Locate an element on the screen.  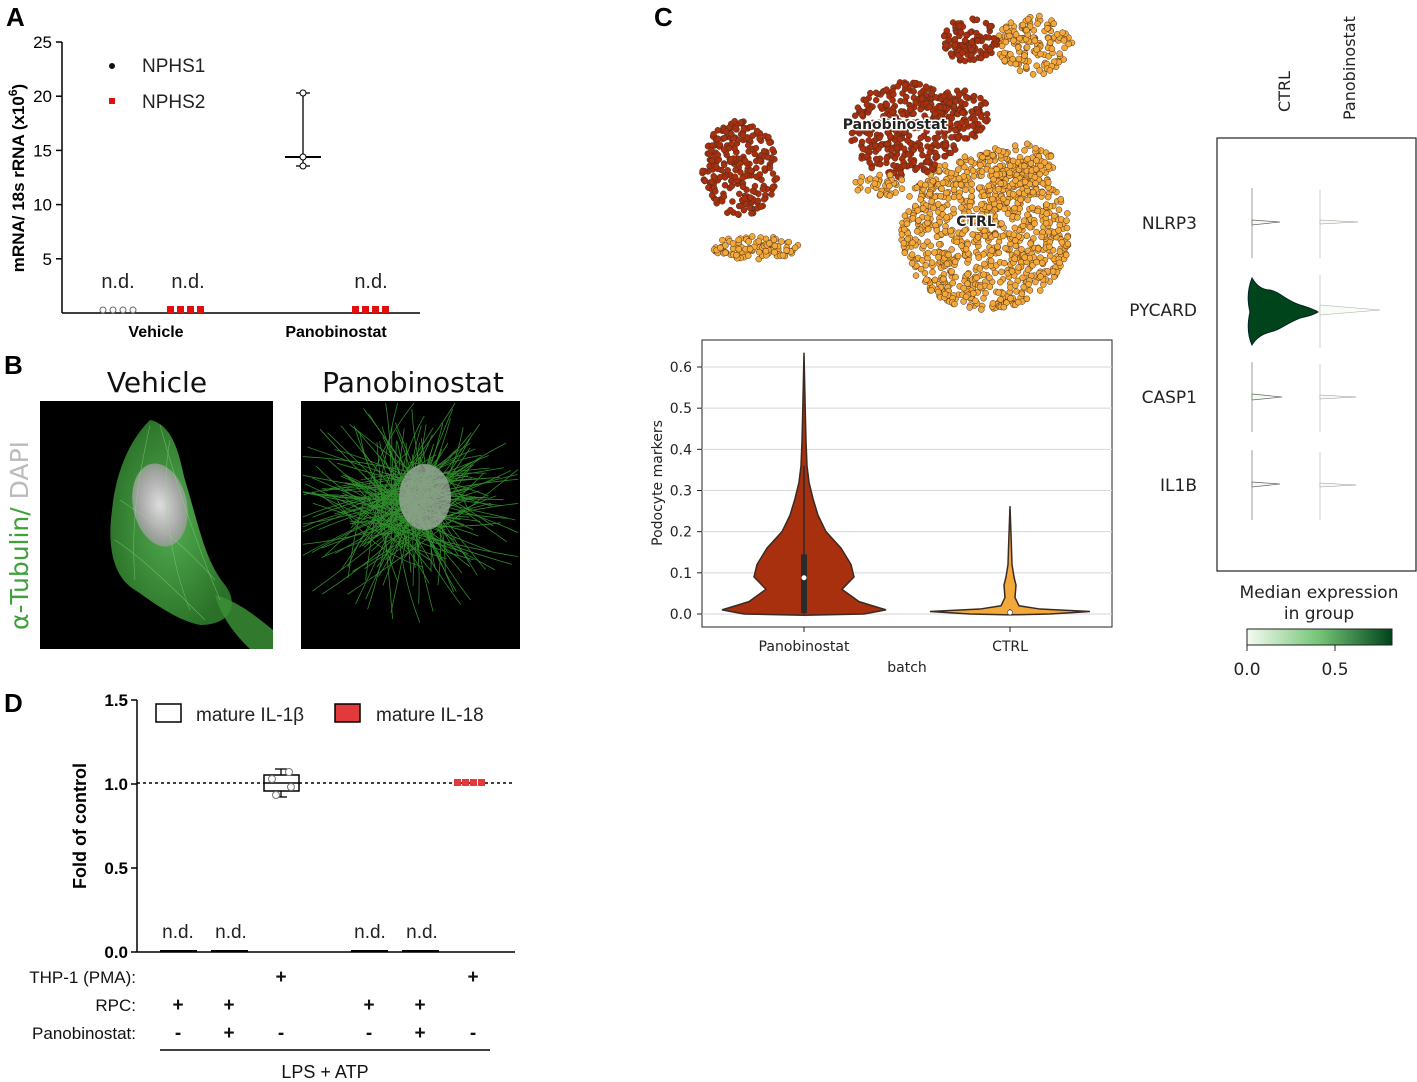
nd-points-vehicle-nphs2 is located at coordinates (185, 309).